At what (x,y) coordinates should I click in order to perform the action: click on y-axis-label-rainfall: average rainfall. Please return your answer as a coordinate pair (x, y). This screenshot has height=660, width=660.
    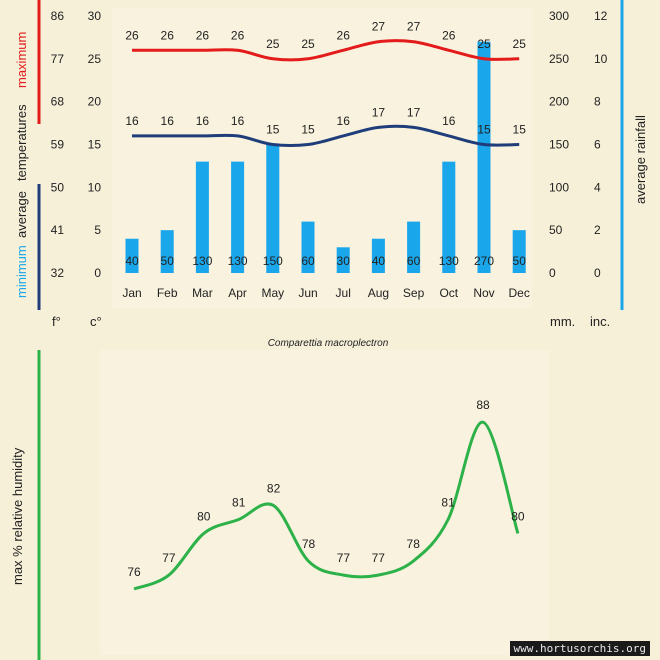
    Looking at the image, I should click on (640, 159).